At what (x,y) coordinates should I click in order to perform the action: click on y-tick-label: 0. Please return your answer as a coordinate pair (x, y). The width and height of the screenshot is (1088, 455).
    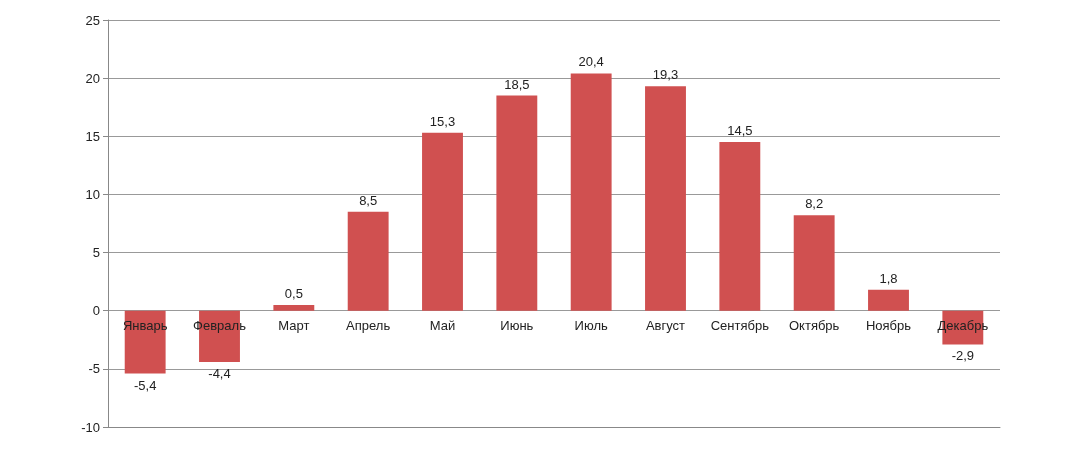
    Looking at the image, I should click on (96, 311).